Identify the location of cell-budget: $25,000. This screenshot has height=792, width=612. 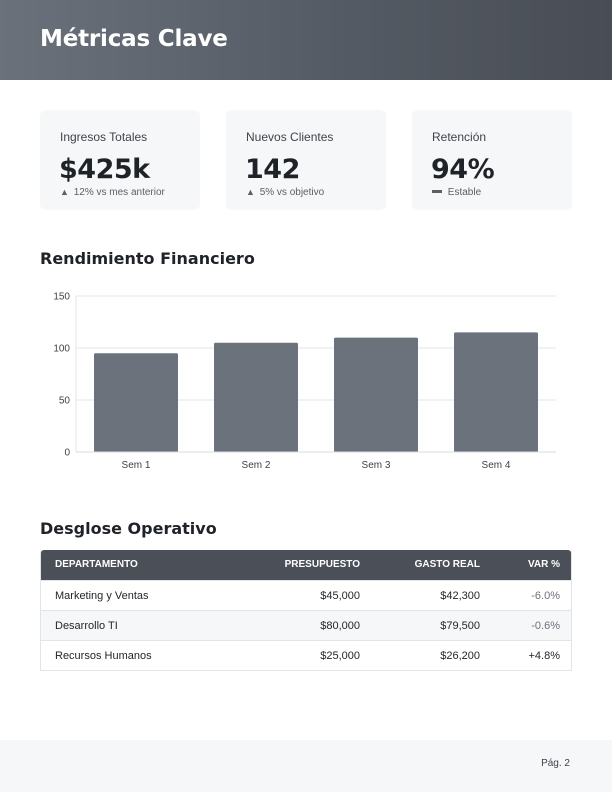
(340, 656).